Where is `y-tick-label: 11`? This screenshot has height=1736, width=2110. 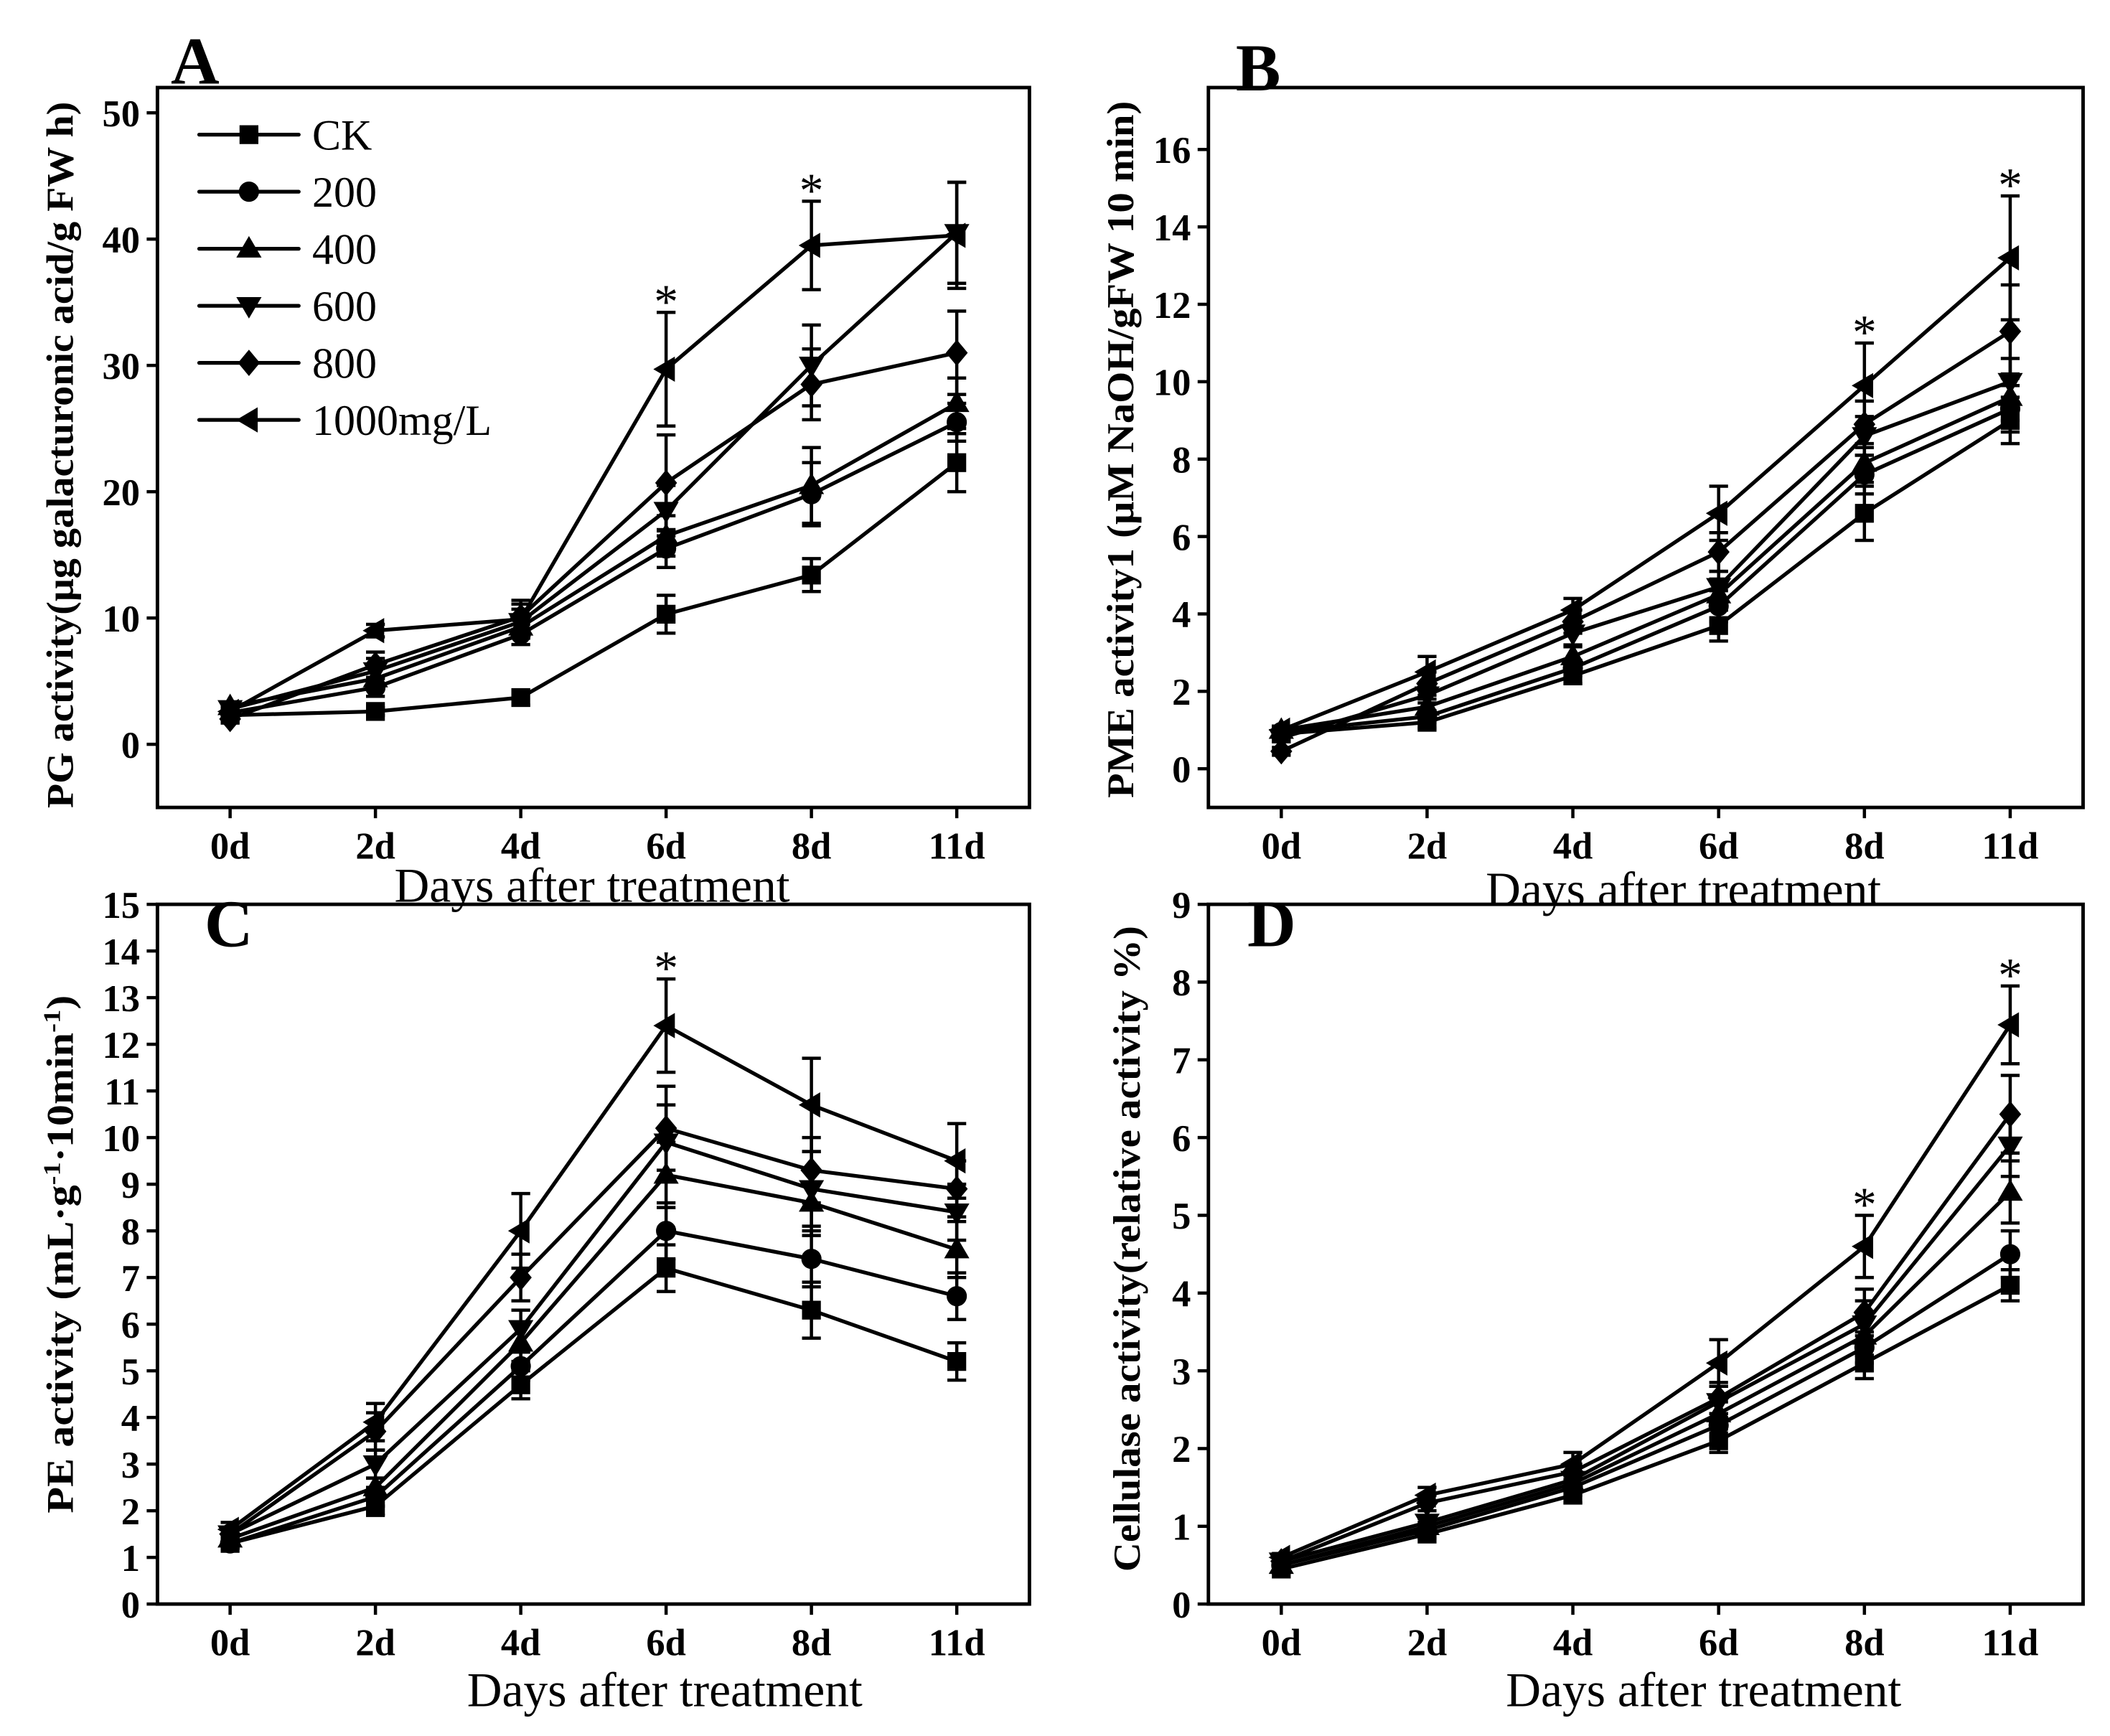
y-tick-label: 11 is located at coordinates (122, 1092).